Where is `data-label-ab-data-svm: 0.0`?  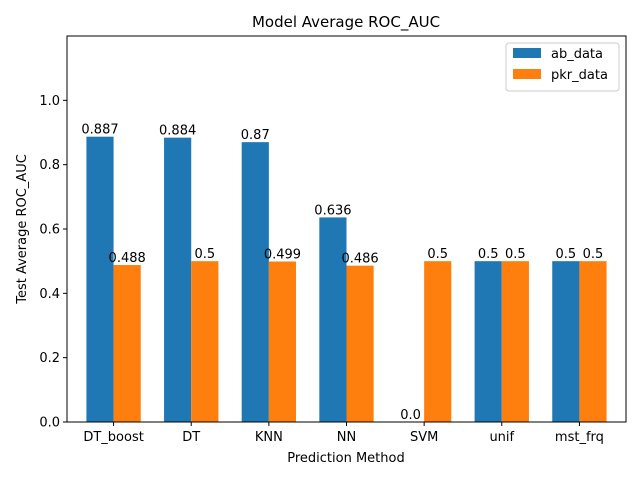 data-label-ab-data-svm: 0.0 is located at coordinates (410, 415).